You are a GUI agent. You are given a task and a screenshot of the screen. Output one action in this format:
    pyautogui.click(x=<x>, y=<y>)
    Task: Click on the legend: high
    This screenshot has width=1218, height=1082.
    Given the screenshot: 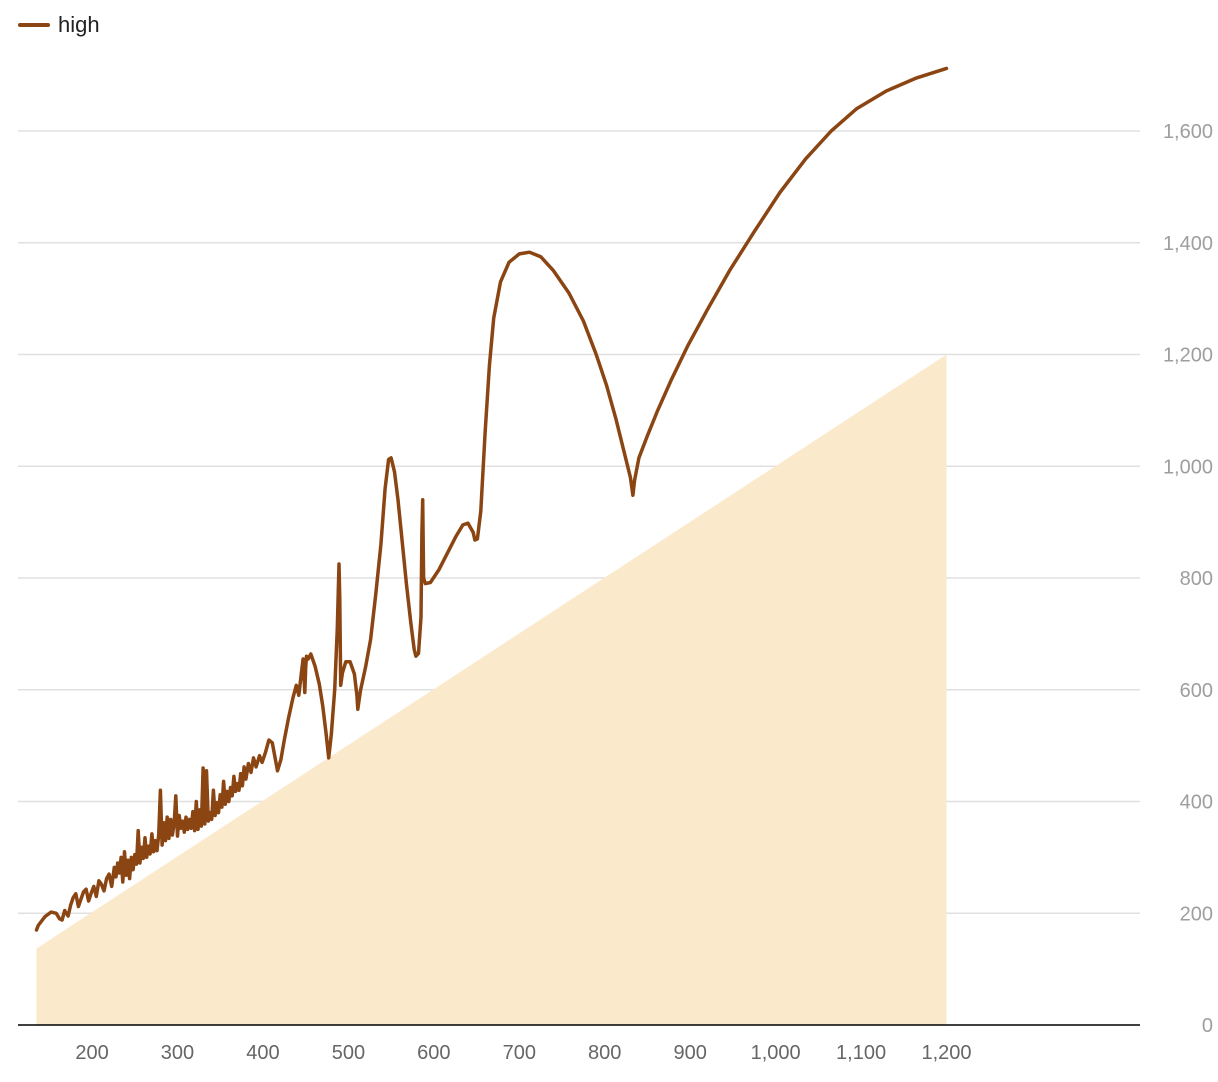 What is the action you would take?
    pyautogui.click(x=59, y=25)
    